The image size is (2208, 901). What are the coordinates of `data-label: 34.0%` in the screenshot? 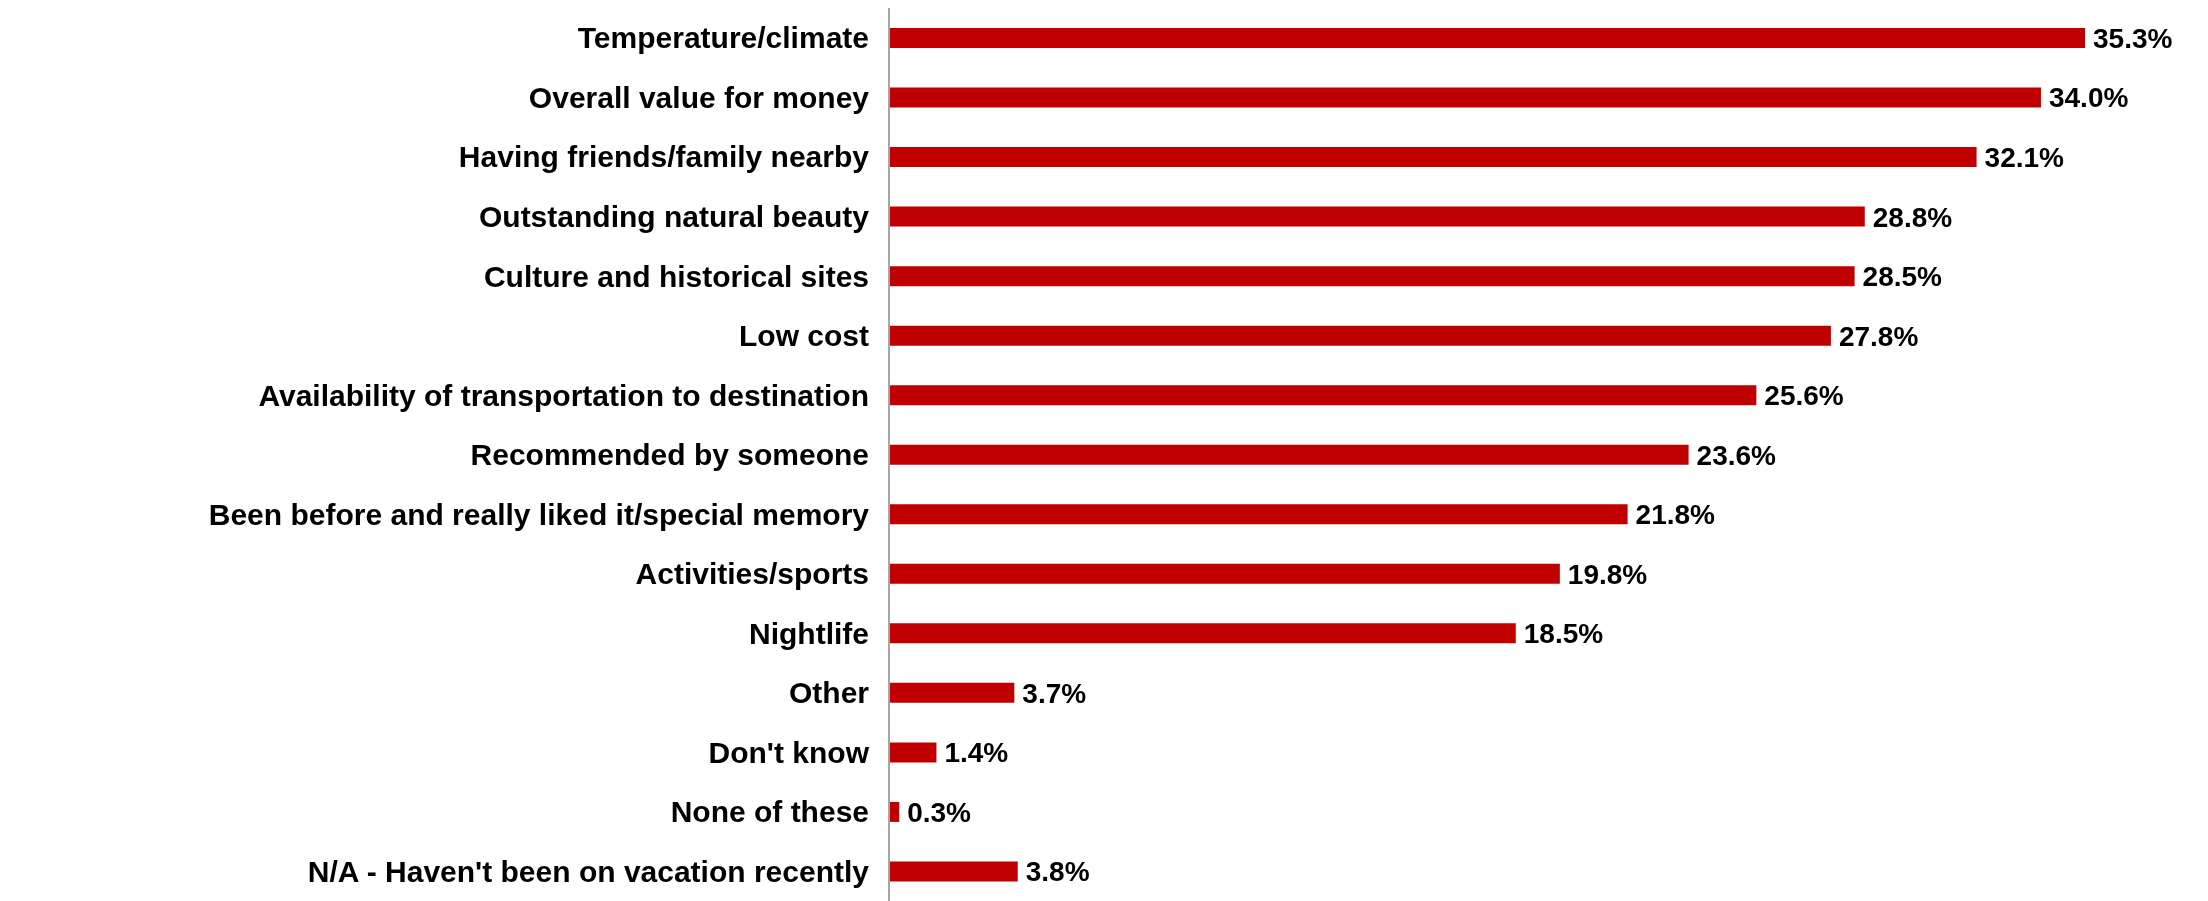 It's located at (2088, 98).